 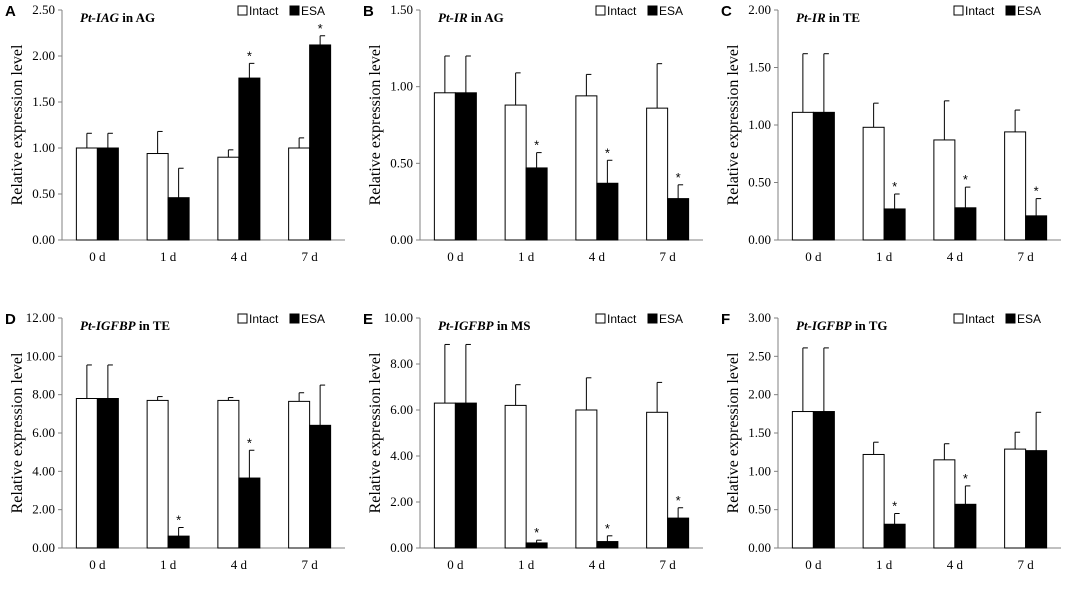 What do you see at coordinates (512, 325) in the screenshot?
I see `panel-title-tissue: in MS` at bounding box center [512, 325].